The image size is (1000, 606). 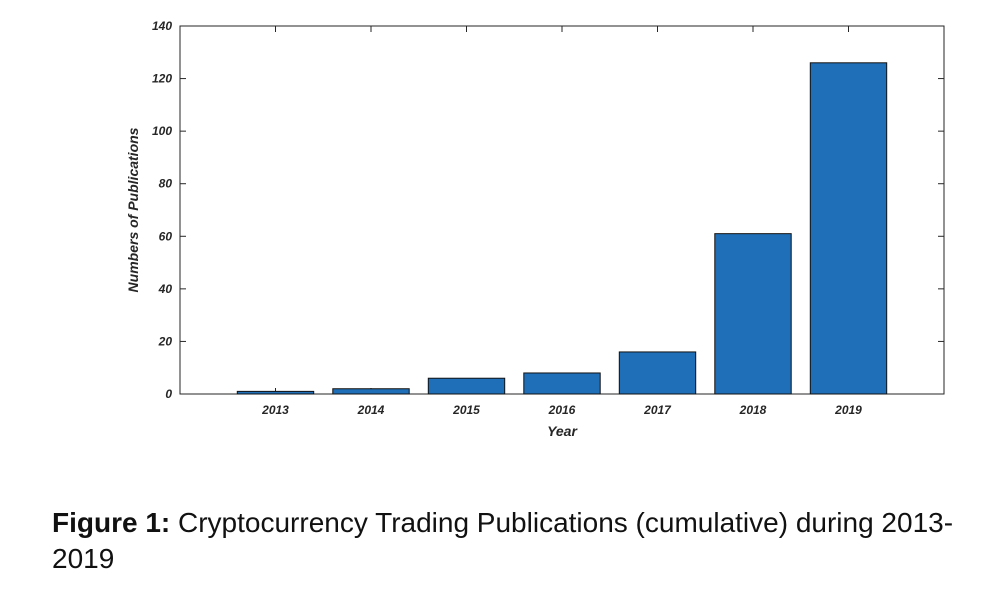 What do you see at coordinates (162, 79) in the screenshot?
I see `y-tick-label: 120` at bounding box center [162, 79].